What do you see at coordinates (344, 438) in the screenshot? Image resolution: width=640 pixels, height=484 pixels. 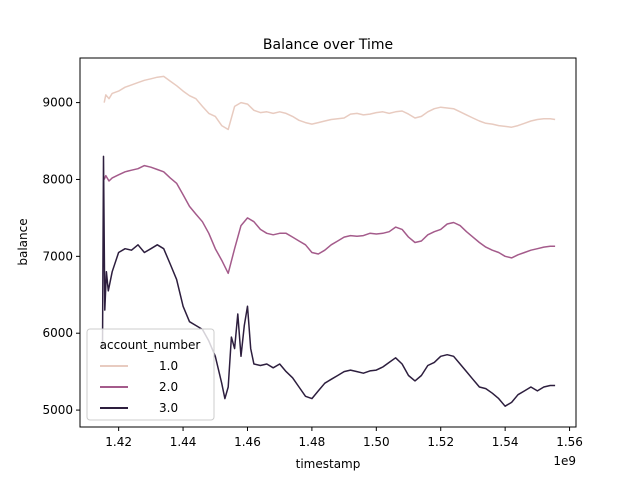 I see `x-axis: 1.42 1.44 1.46 1.48 1.50 1.52 1.54 1.56` at bounding box center [344, 438].